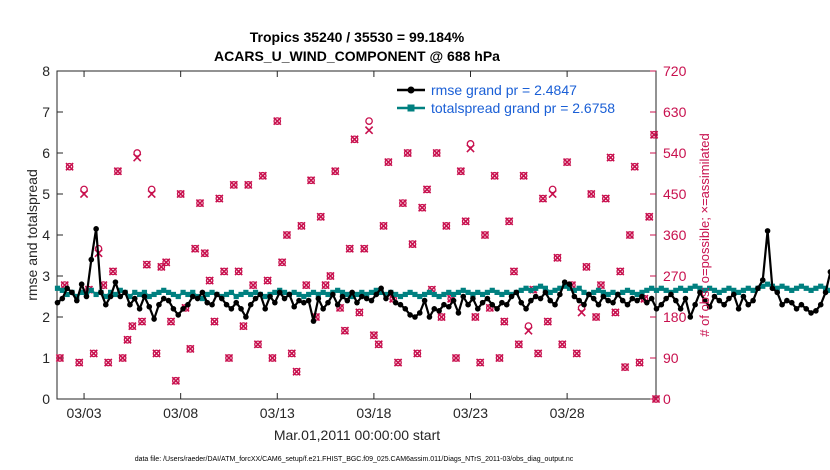 This screenshot has height=470, width=830. I want to click on y-right-tick-label: 630, so click(675, 112).